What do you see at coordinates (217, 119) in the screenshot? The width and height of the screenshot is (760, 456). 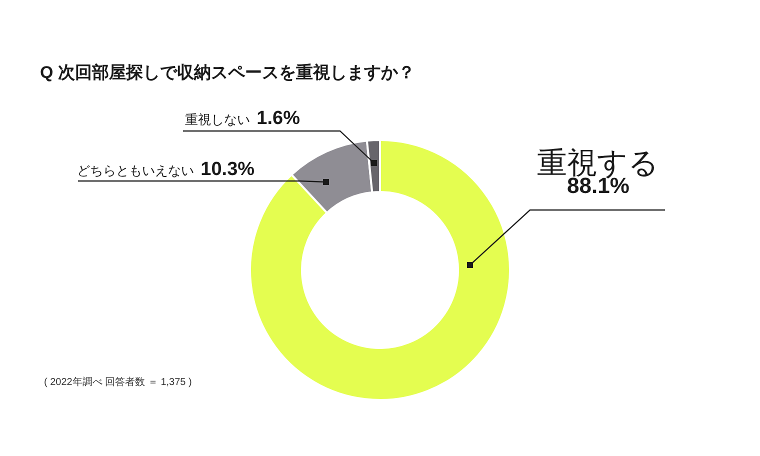 I see `slice-label: 重視しない` at bounding box center [217, 119].